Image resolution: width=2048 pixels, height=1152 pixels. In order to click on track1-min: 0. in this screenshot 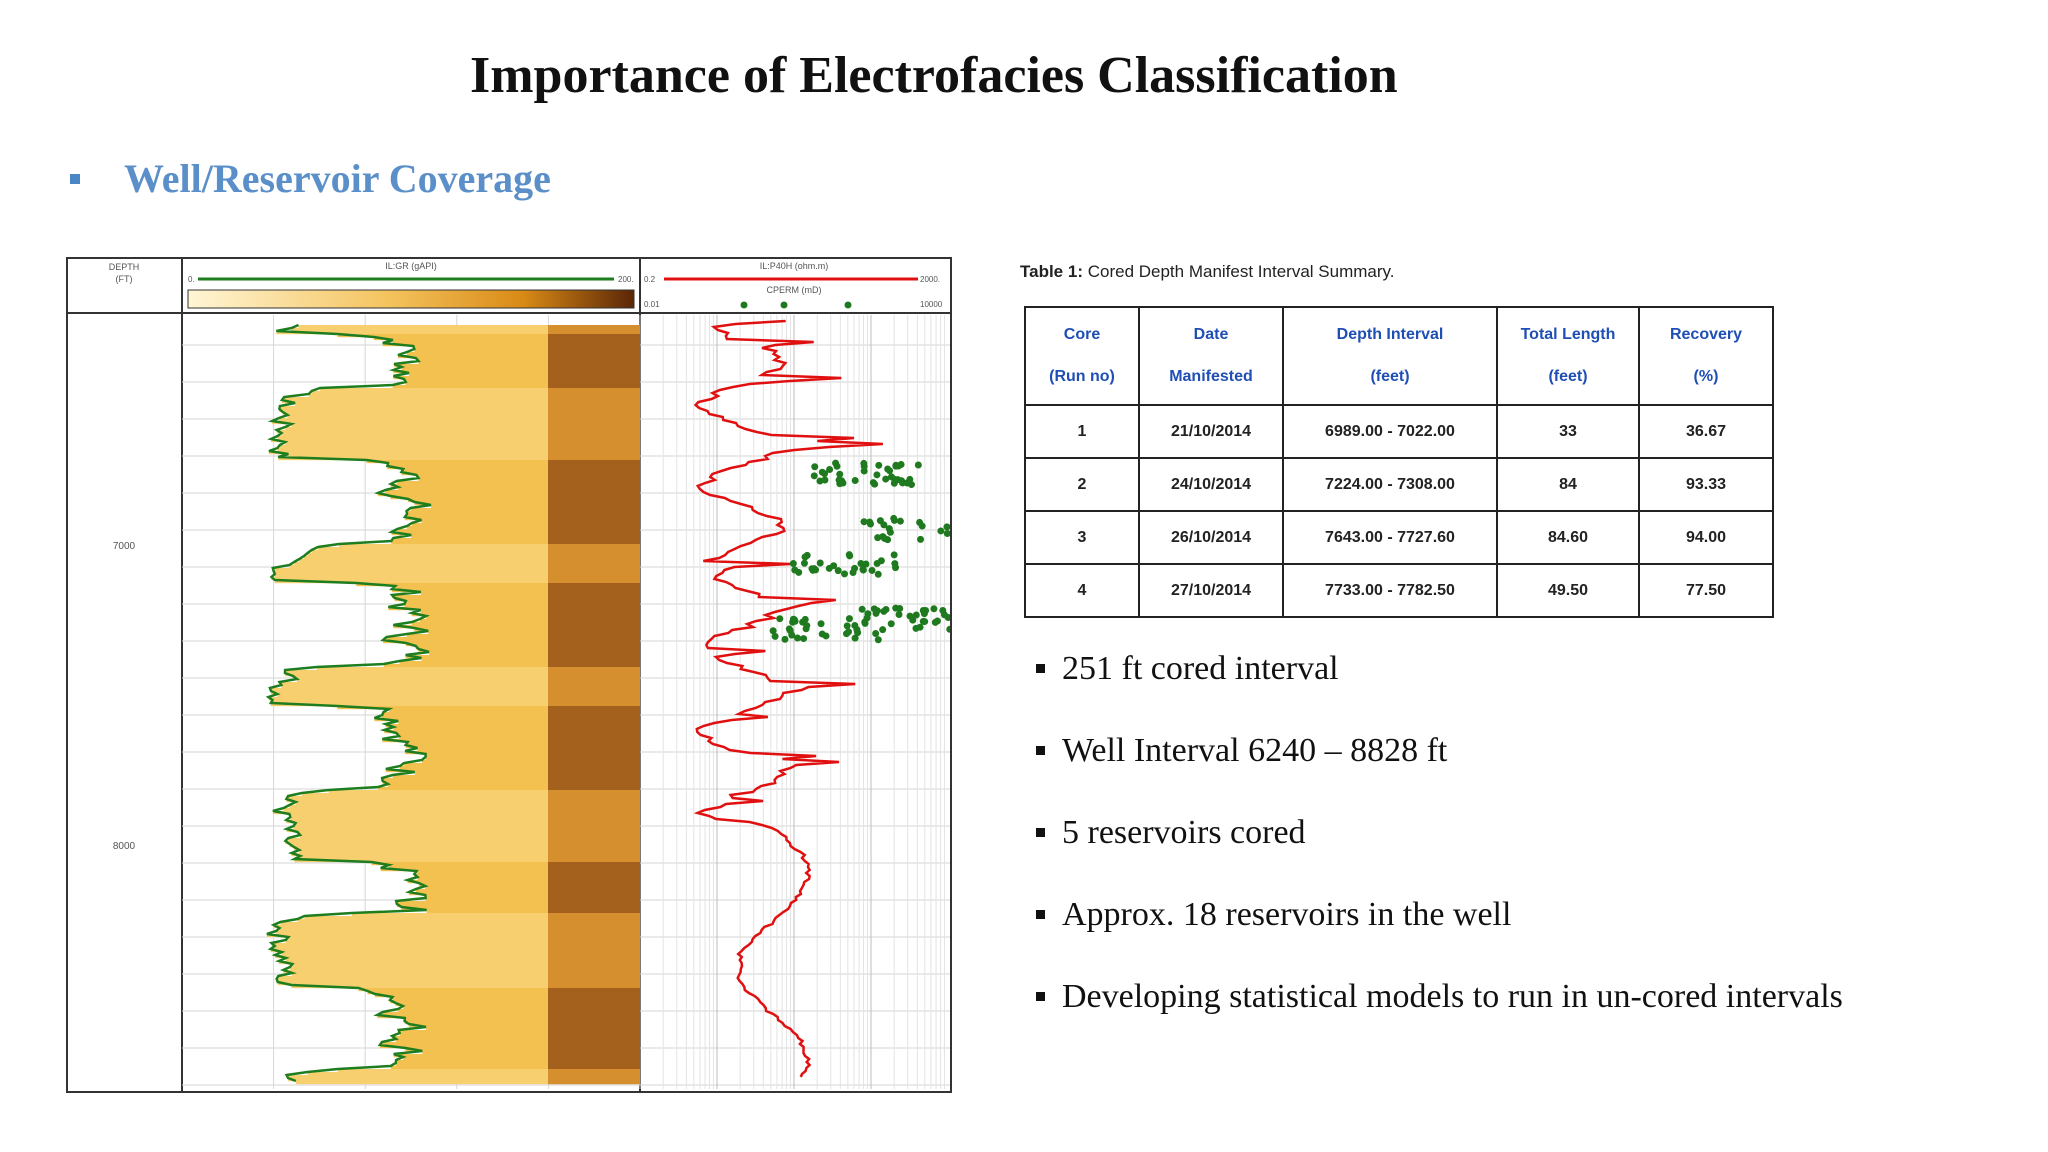, I will do `click(191, 279)`.